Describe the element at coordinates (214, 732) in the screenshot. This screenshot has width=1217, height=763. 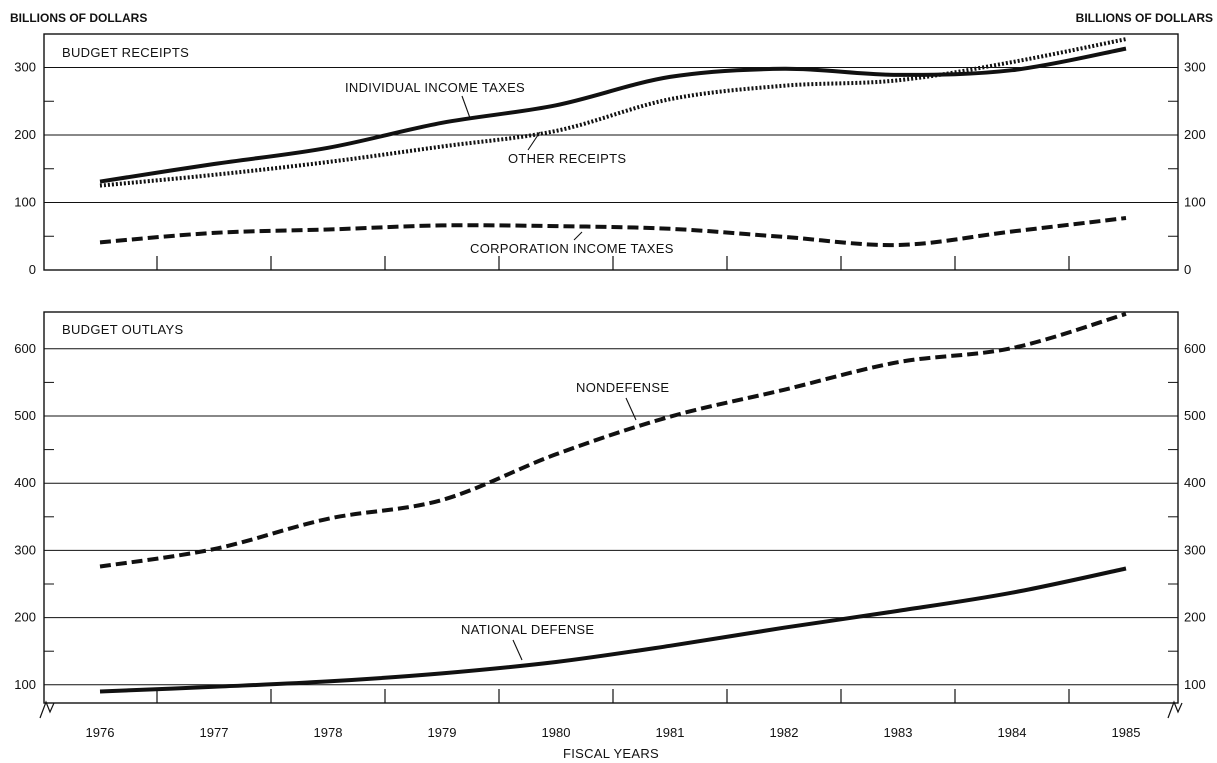
I see `xtick-1977: 1977` at that location.